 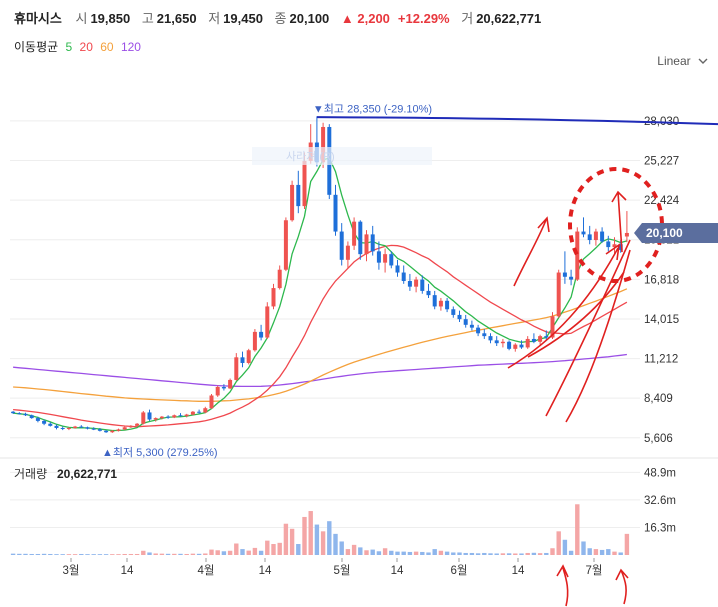 I want to click on high-label: 고, so click(x=147, y=18).